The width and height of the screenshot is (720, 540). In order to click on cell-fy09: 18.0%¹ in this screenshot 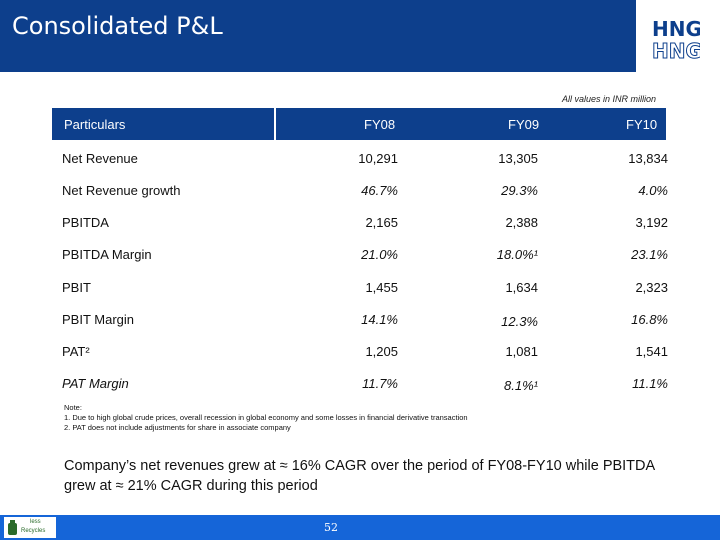, I will do `click(517, 254)`.